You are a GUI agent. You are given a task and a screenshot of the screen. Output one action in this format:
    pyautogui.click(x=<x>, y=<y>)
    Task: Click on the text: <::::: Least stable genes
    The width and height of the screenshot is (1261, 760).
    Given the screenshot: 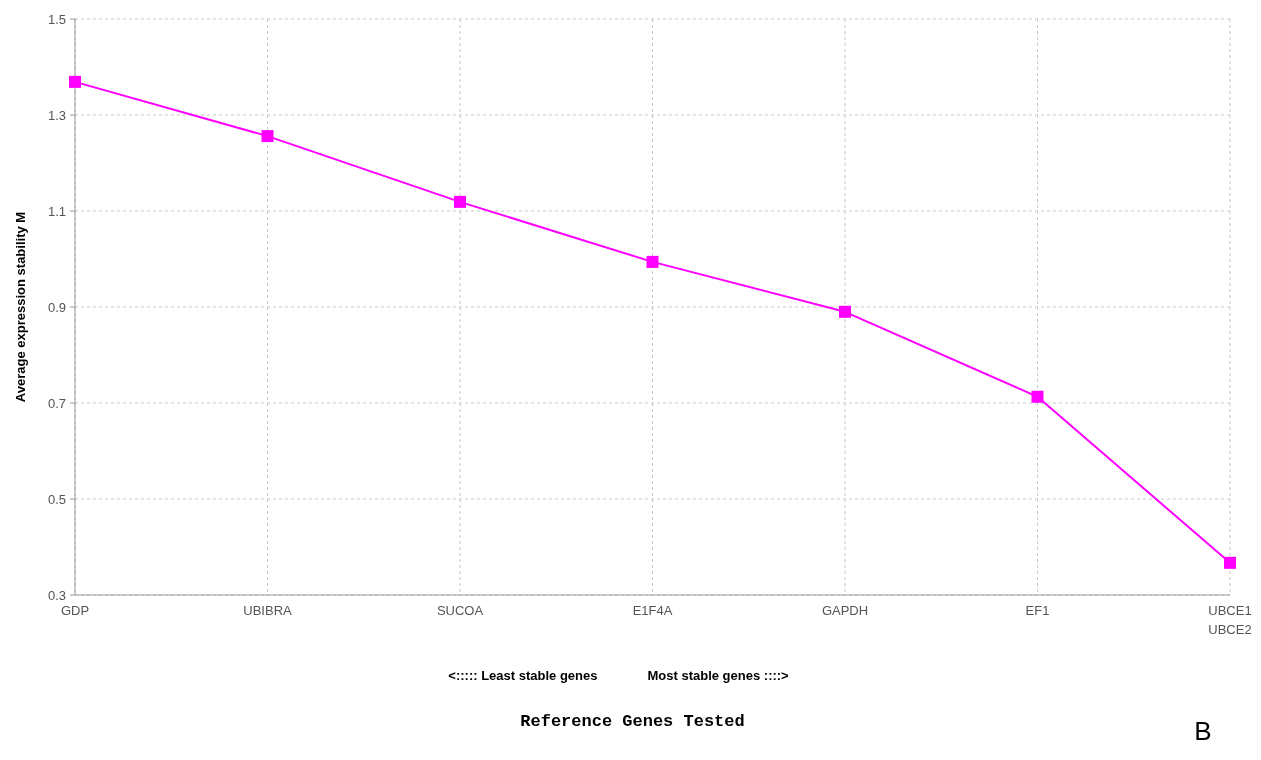 What is the action you would take?
    pyautogui.click(x=523, y=675)
    